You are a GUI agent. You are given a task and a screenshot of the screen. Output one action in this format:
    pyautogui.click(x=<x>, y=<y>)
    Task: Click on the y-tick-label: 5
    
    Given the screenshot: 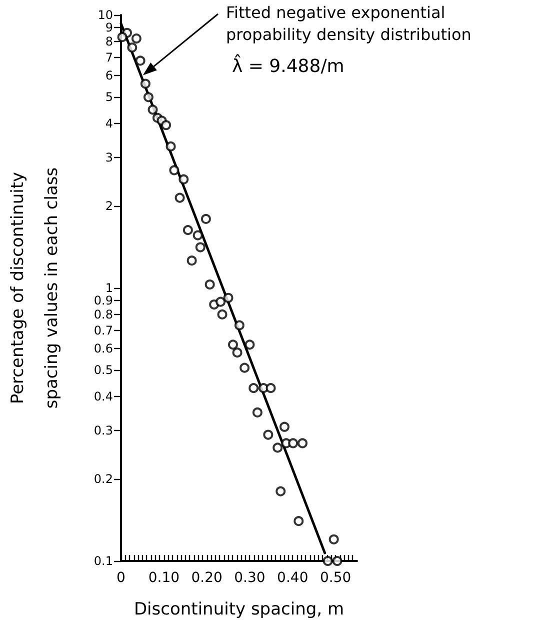 What is the action you would take?
    pyautogui.click(x=109, y=97)
    